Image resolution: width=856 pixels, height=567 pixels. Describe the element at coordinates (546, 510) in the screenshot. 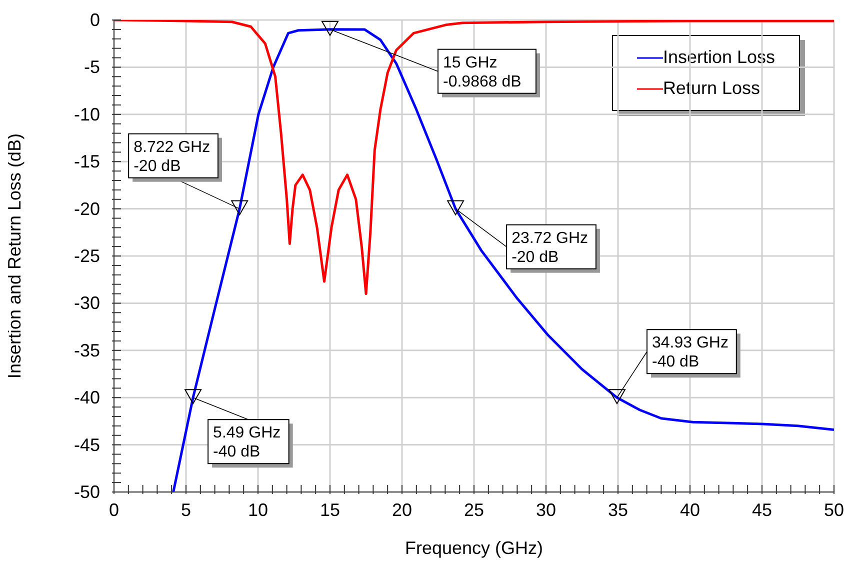

I see `x-tick-label: 30` at that location.